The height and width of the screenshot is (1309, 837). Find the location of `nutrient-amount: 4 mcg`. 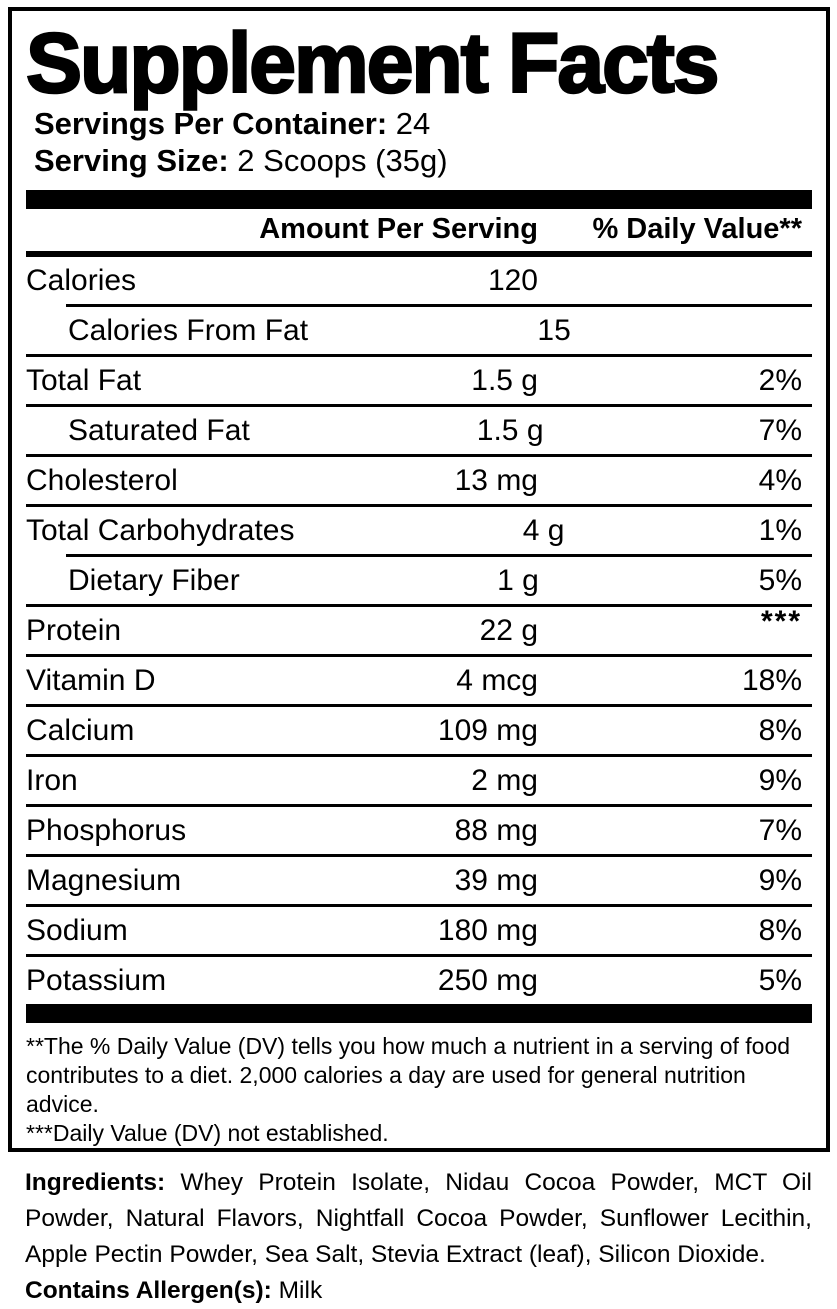

nutrient-amount: 4 mcg is located at coordinates (497, 680).